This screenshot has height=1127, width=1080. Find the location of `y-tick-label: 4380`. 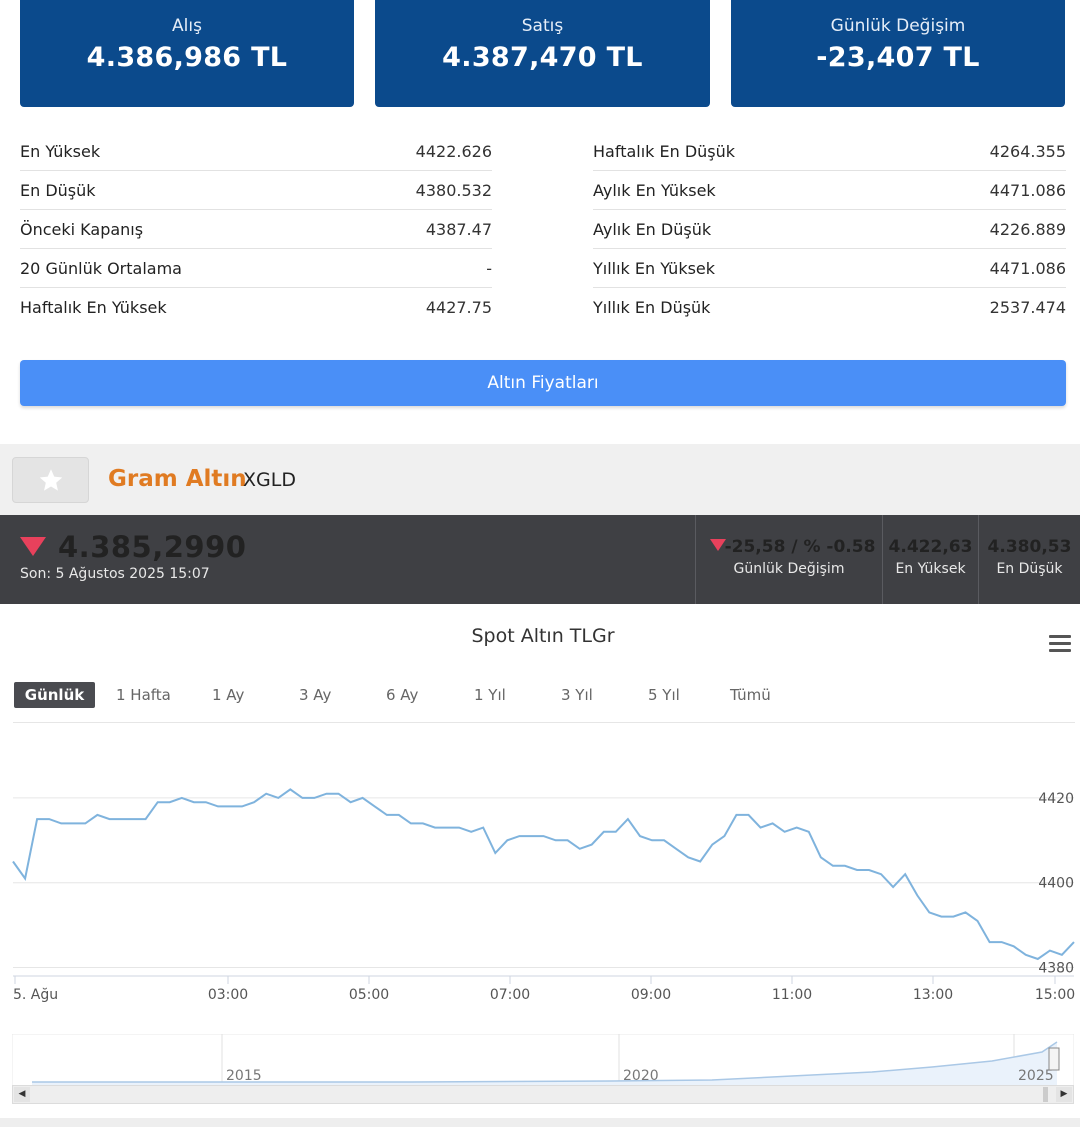

y-tick-label: 4380 is located at coordinates (1056, 969).